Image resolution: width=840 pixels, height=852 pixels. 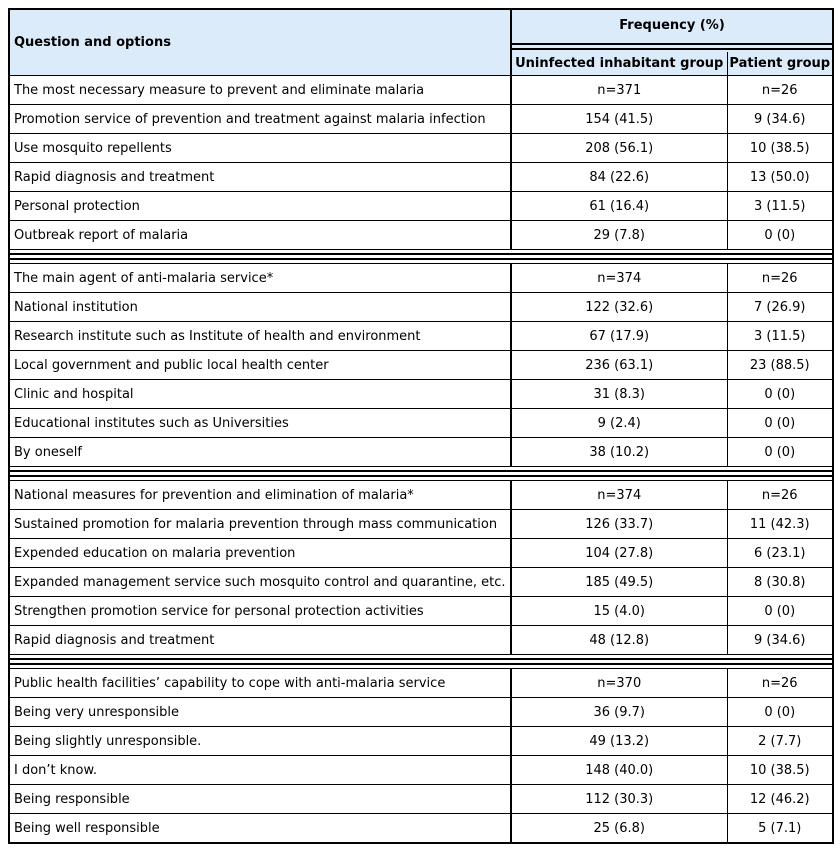 I want to click on question-cell: Being very unresponsible, so click(x=260, y=712).